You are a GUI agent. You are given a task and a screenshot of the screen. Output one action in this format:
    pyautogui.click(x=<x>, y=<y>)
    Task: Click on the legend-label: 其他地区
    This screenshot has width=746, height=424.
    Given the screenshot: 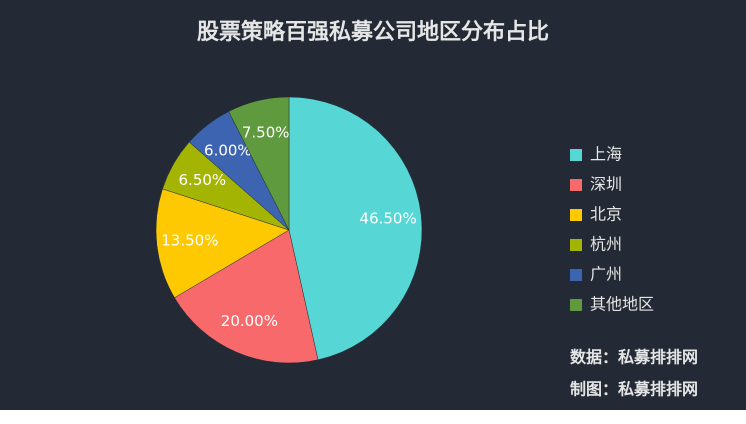 What is the action you would take?
    pyautogui.click(x=622, y=304)
    